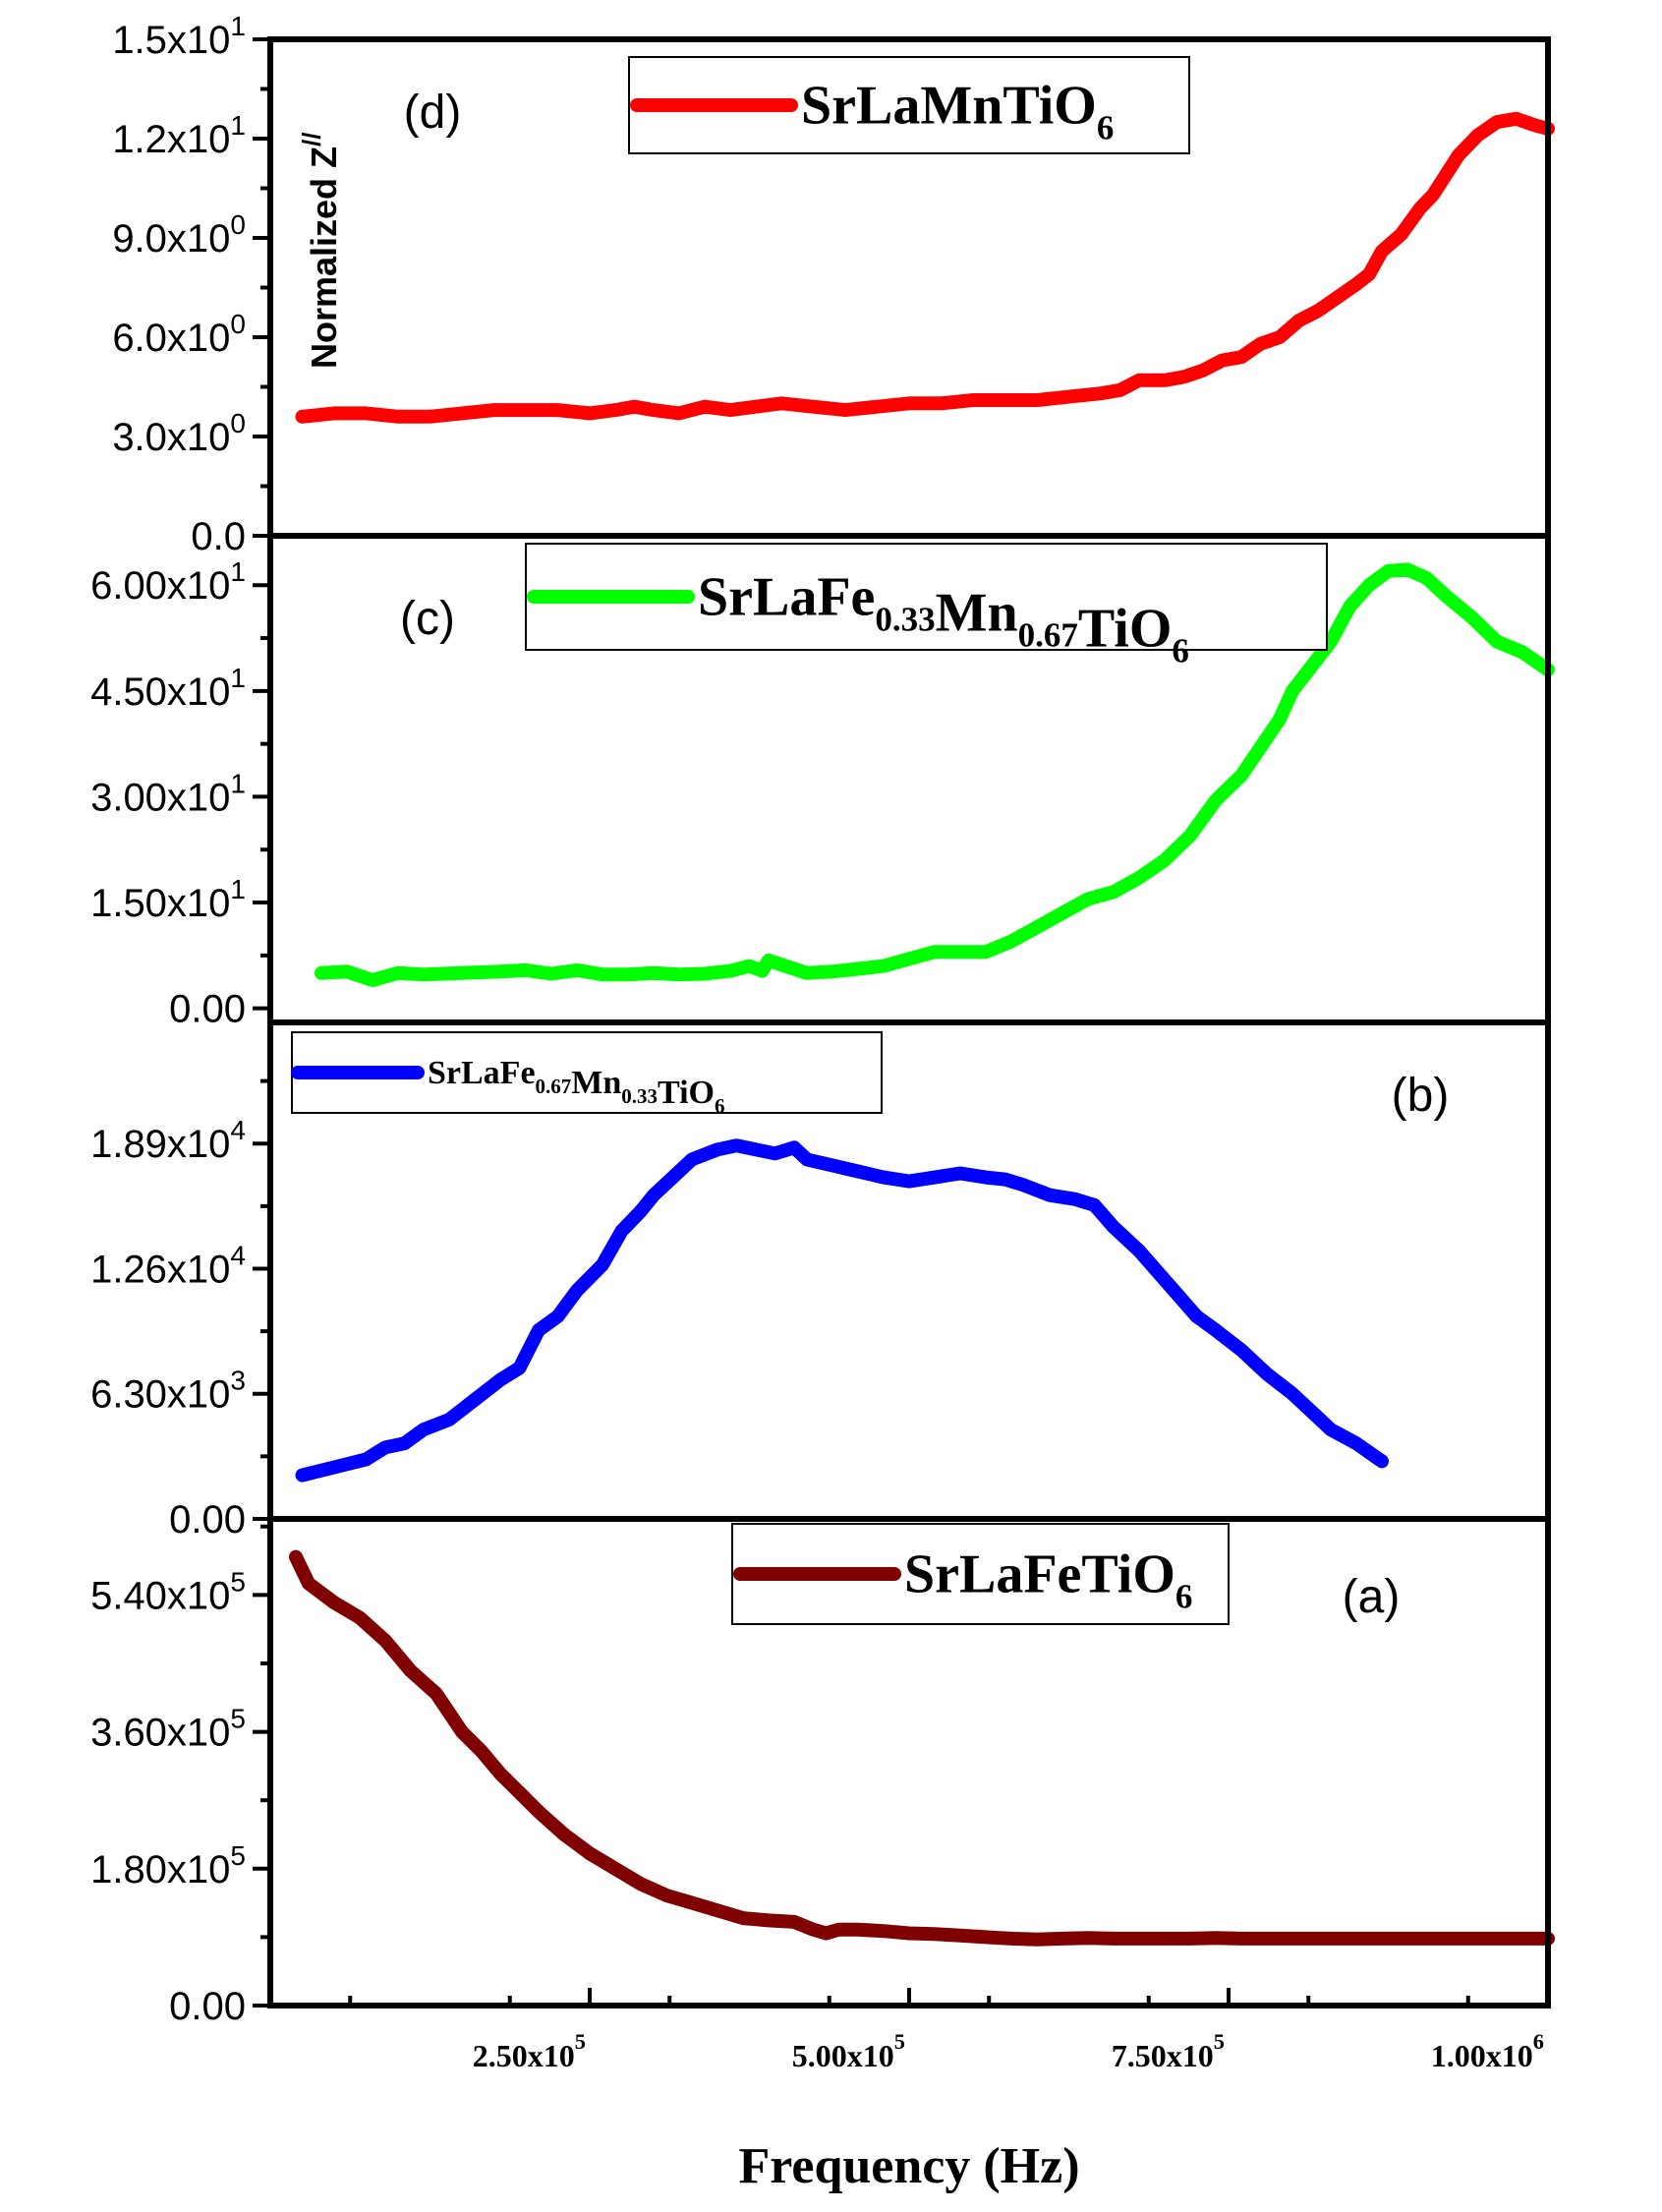 Image resolution: width=1662 pixels, height=2212 pixels. Describe the element at coordinates (168, 1592) in the screenshot. I see `y-tick-label-a-3: 5.40x10⁵` at that location.